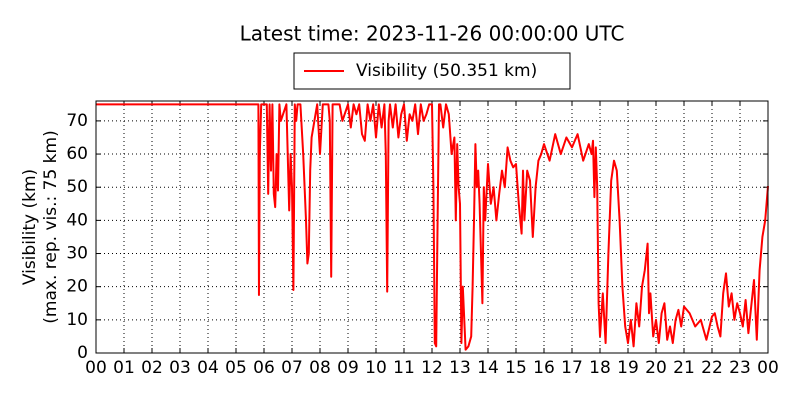 This screenshot has width=800, height=400. What do you see at coordinates (460, 368) in the screenshot?
I see `x-tick-label: 13` at bounding box center [460, 368].